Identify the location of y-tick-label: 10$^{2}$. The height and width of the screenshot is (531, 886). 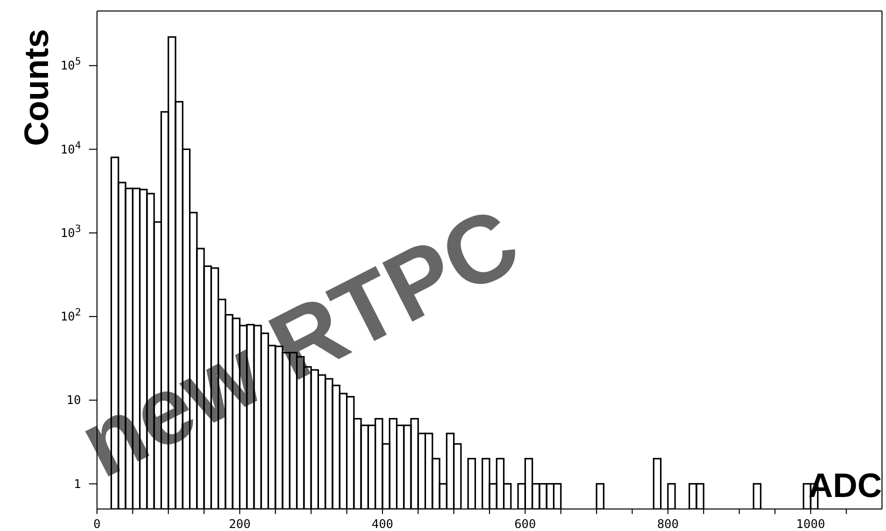
(70, 315).